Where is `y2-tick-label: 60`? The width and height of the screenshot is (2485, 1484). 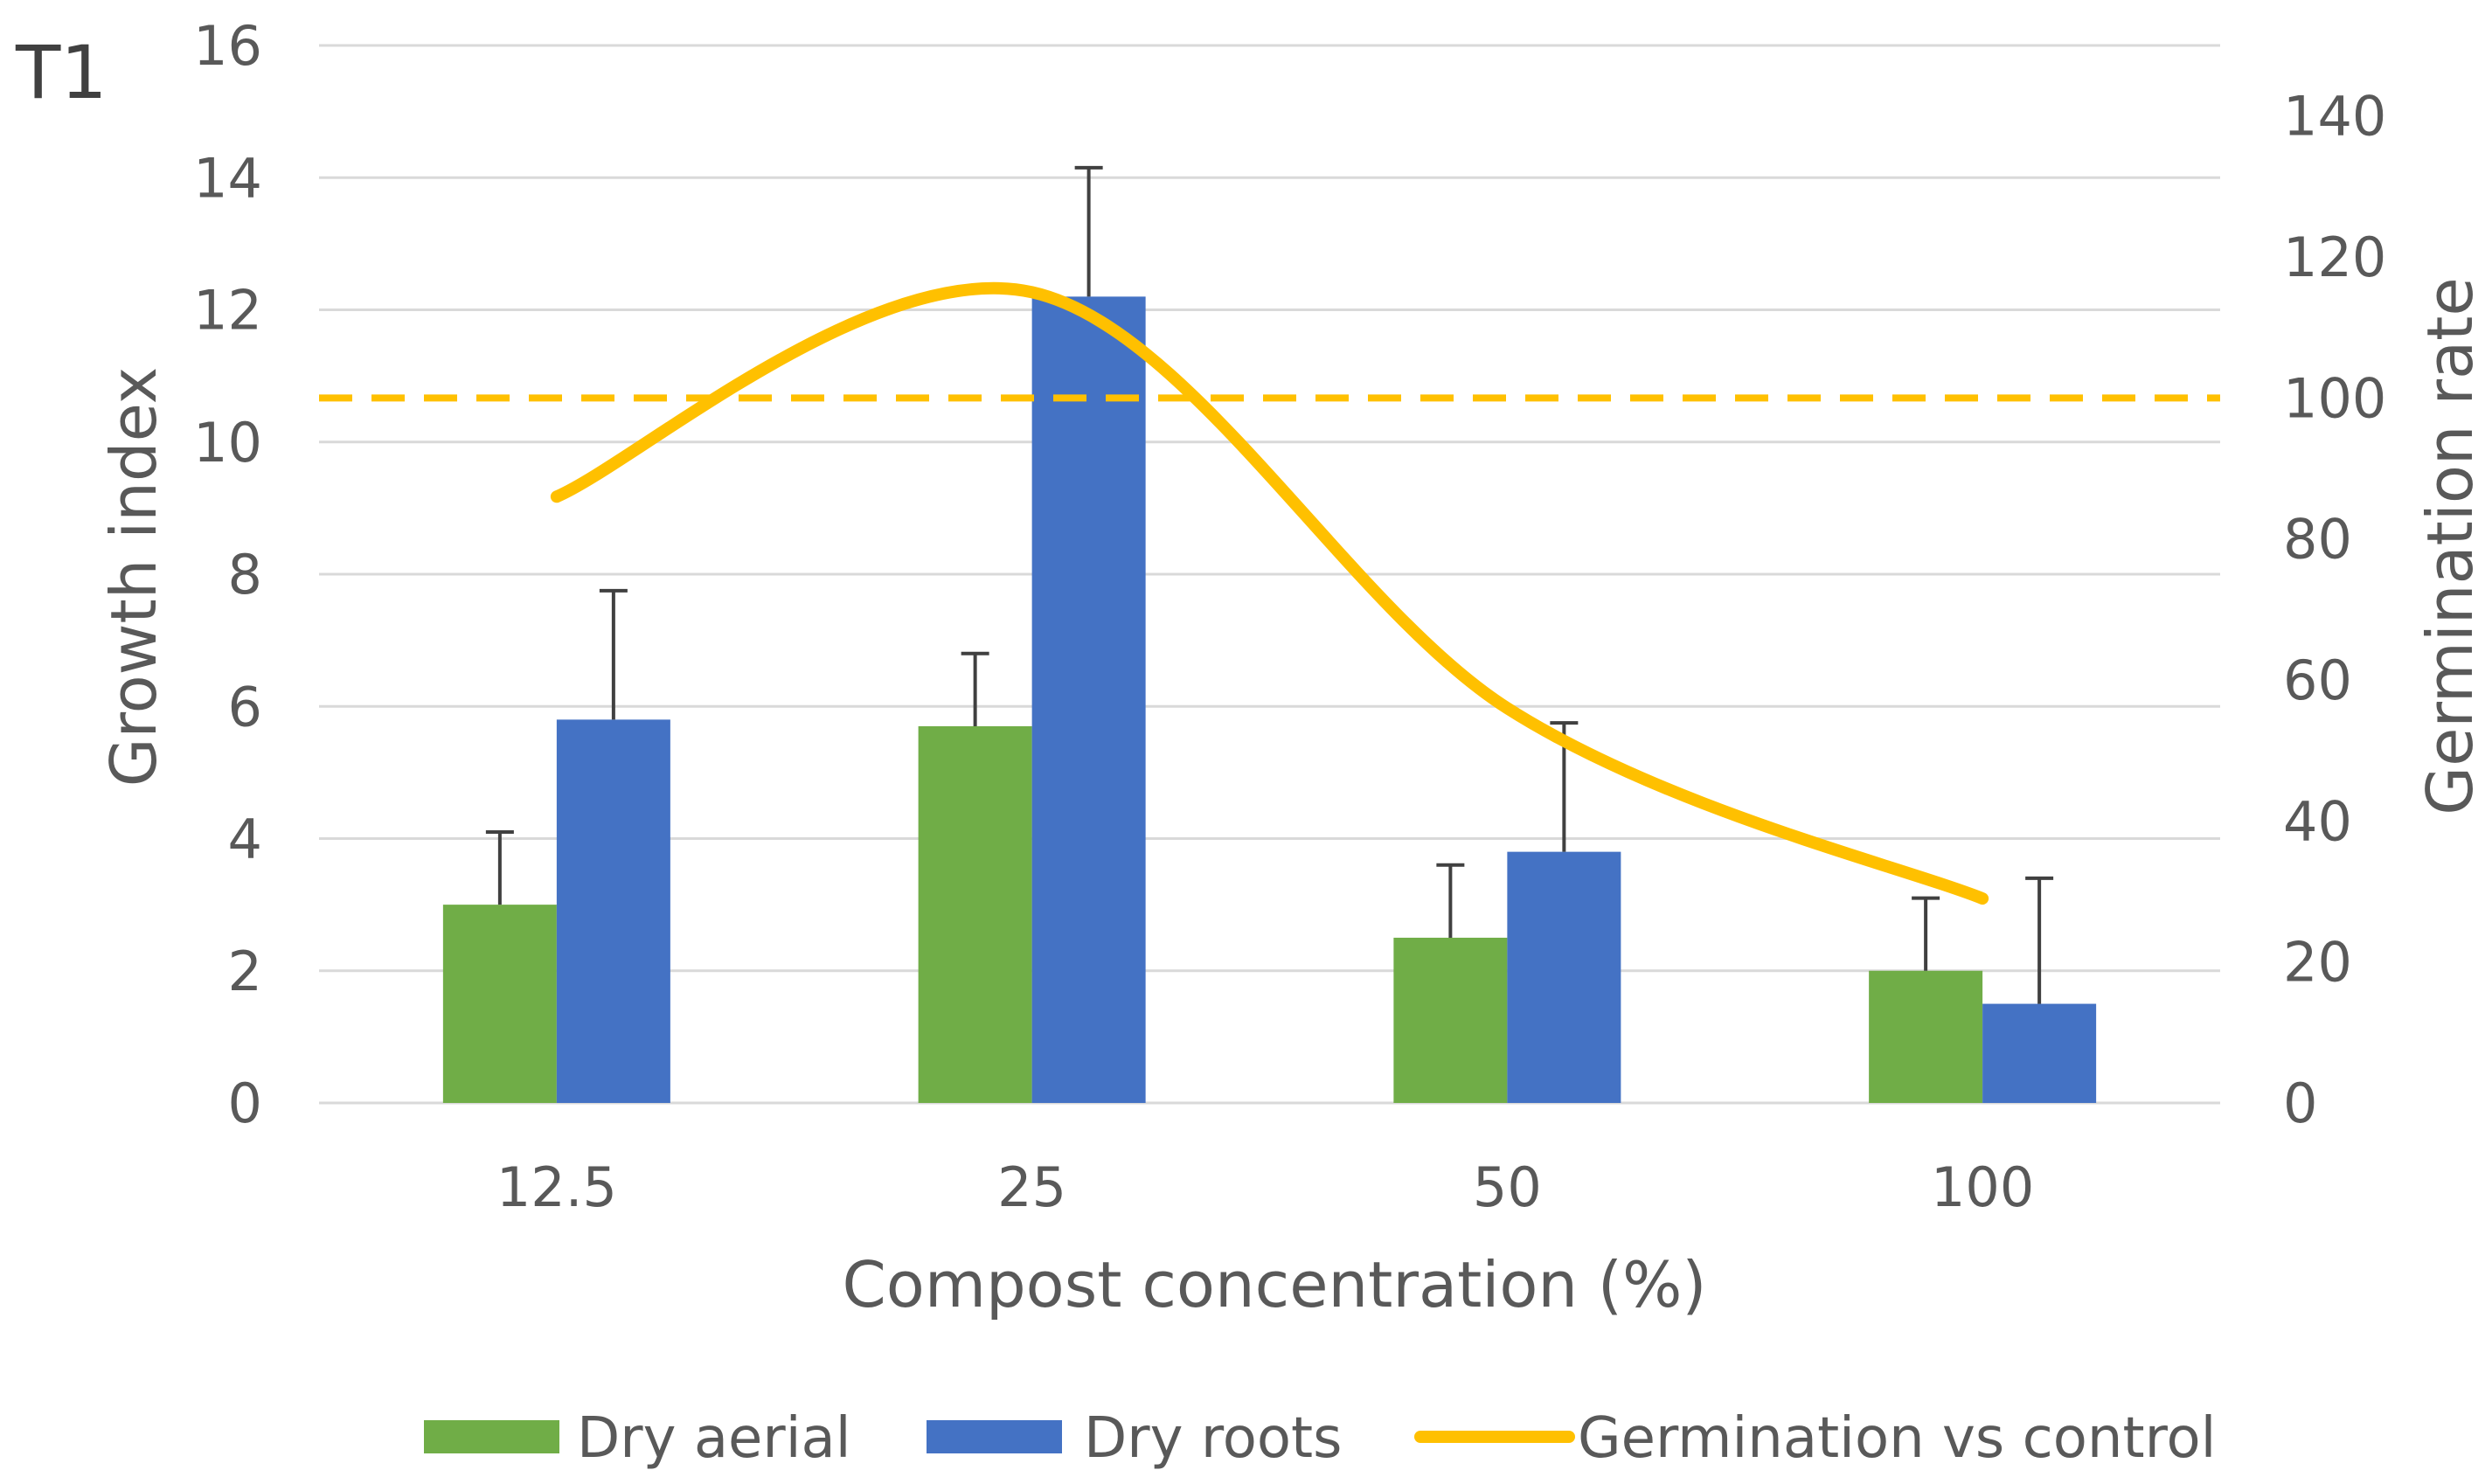 y2-tick-label: 60 is located at coordinates (2317, 680).